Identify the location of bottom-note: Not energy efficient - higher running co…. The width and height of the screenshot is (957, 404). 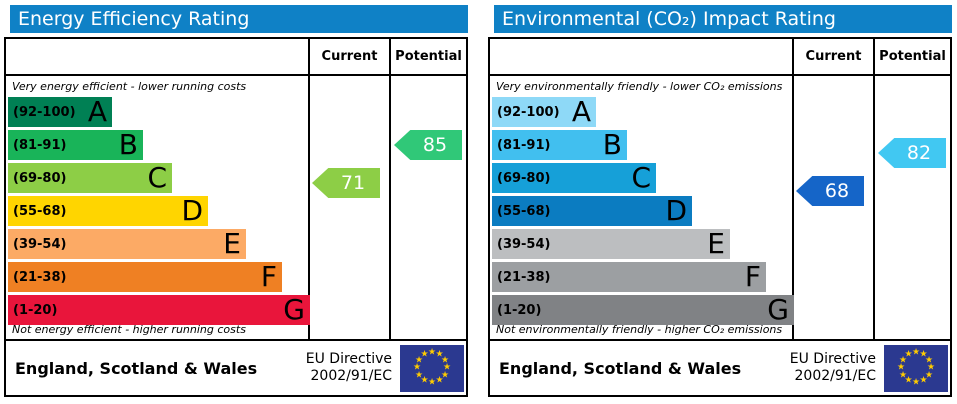
(129, 329).